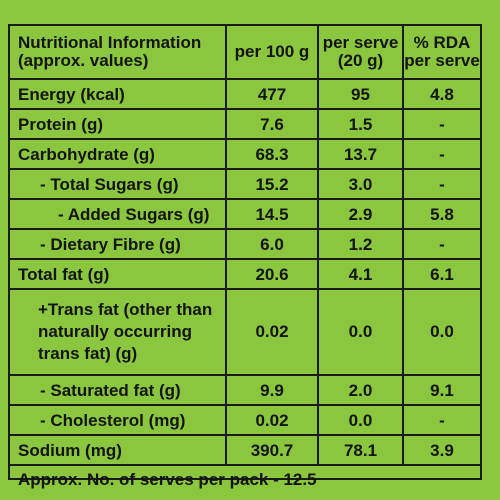  I want to click on value-per-100g: 6.0, so click(272, 244).